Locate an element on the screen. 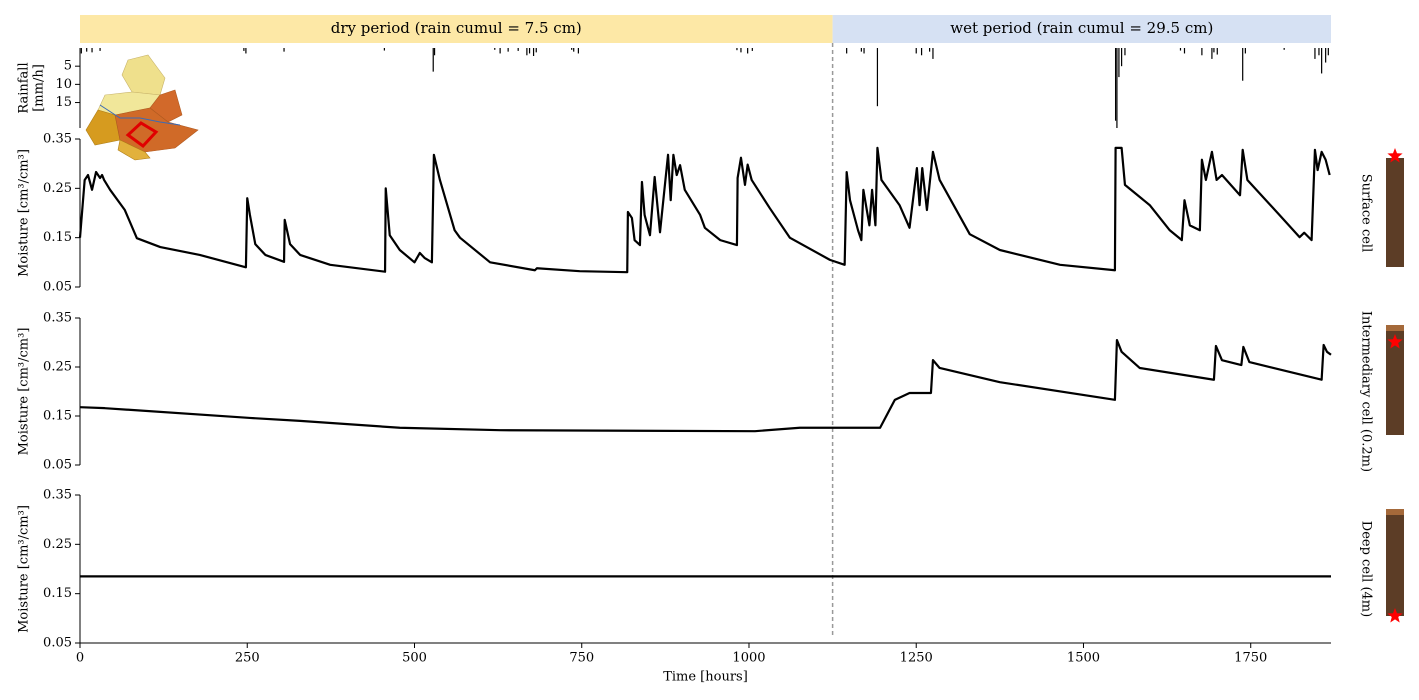 This screenshot has width=1419, height=700. x-tick-label: 750 is located at coordinates (581, 658).